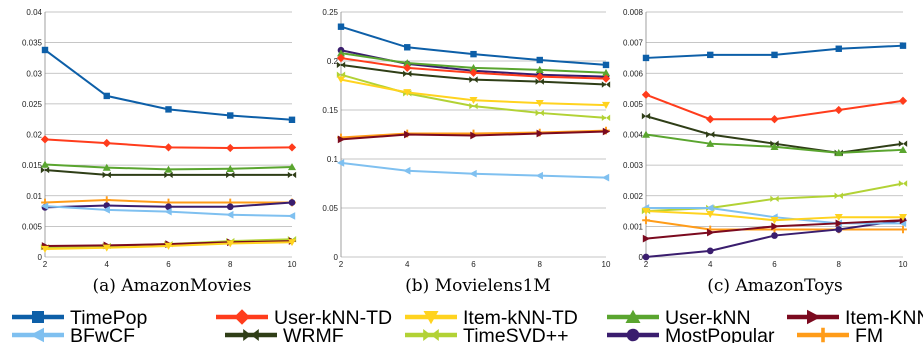  Describe the element at coordinates (34, 196) in the screenshot. I see `y-tick-label: 0.01` at that location.